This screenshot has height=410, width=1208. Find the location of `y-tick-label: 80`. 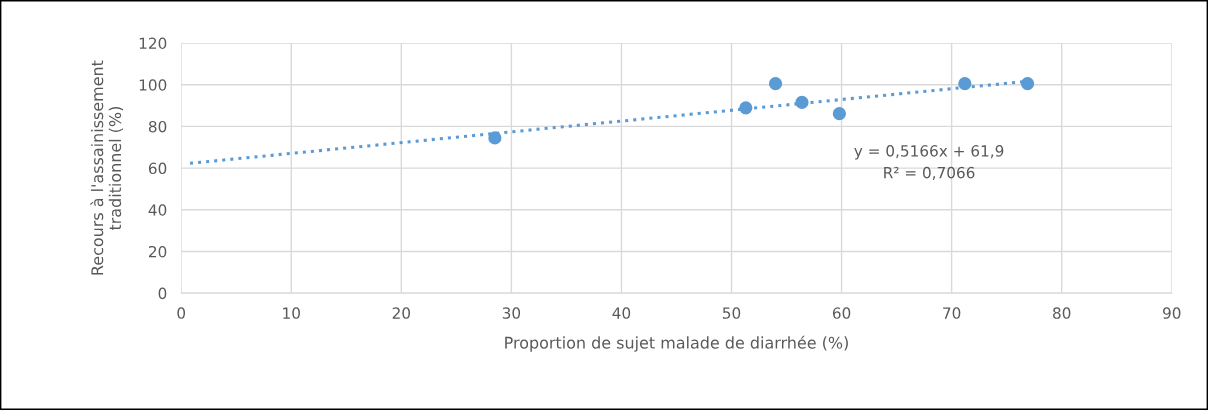

y-tick-label: 80 is located at coordinates (157, 126).